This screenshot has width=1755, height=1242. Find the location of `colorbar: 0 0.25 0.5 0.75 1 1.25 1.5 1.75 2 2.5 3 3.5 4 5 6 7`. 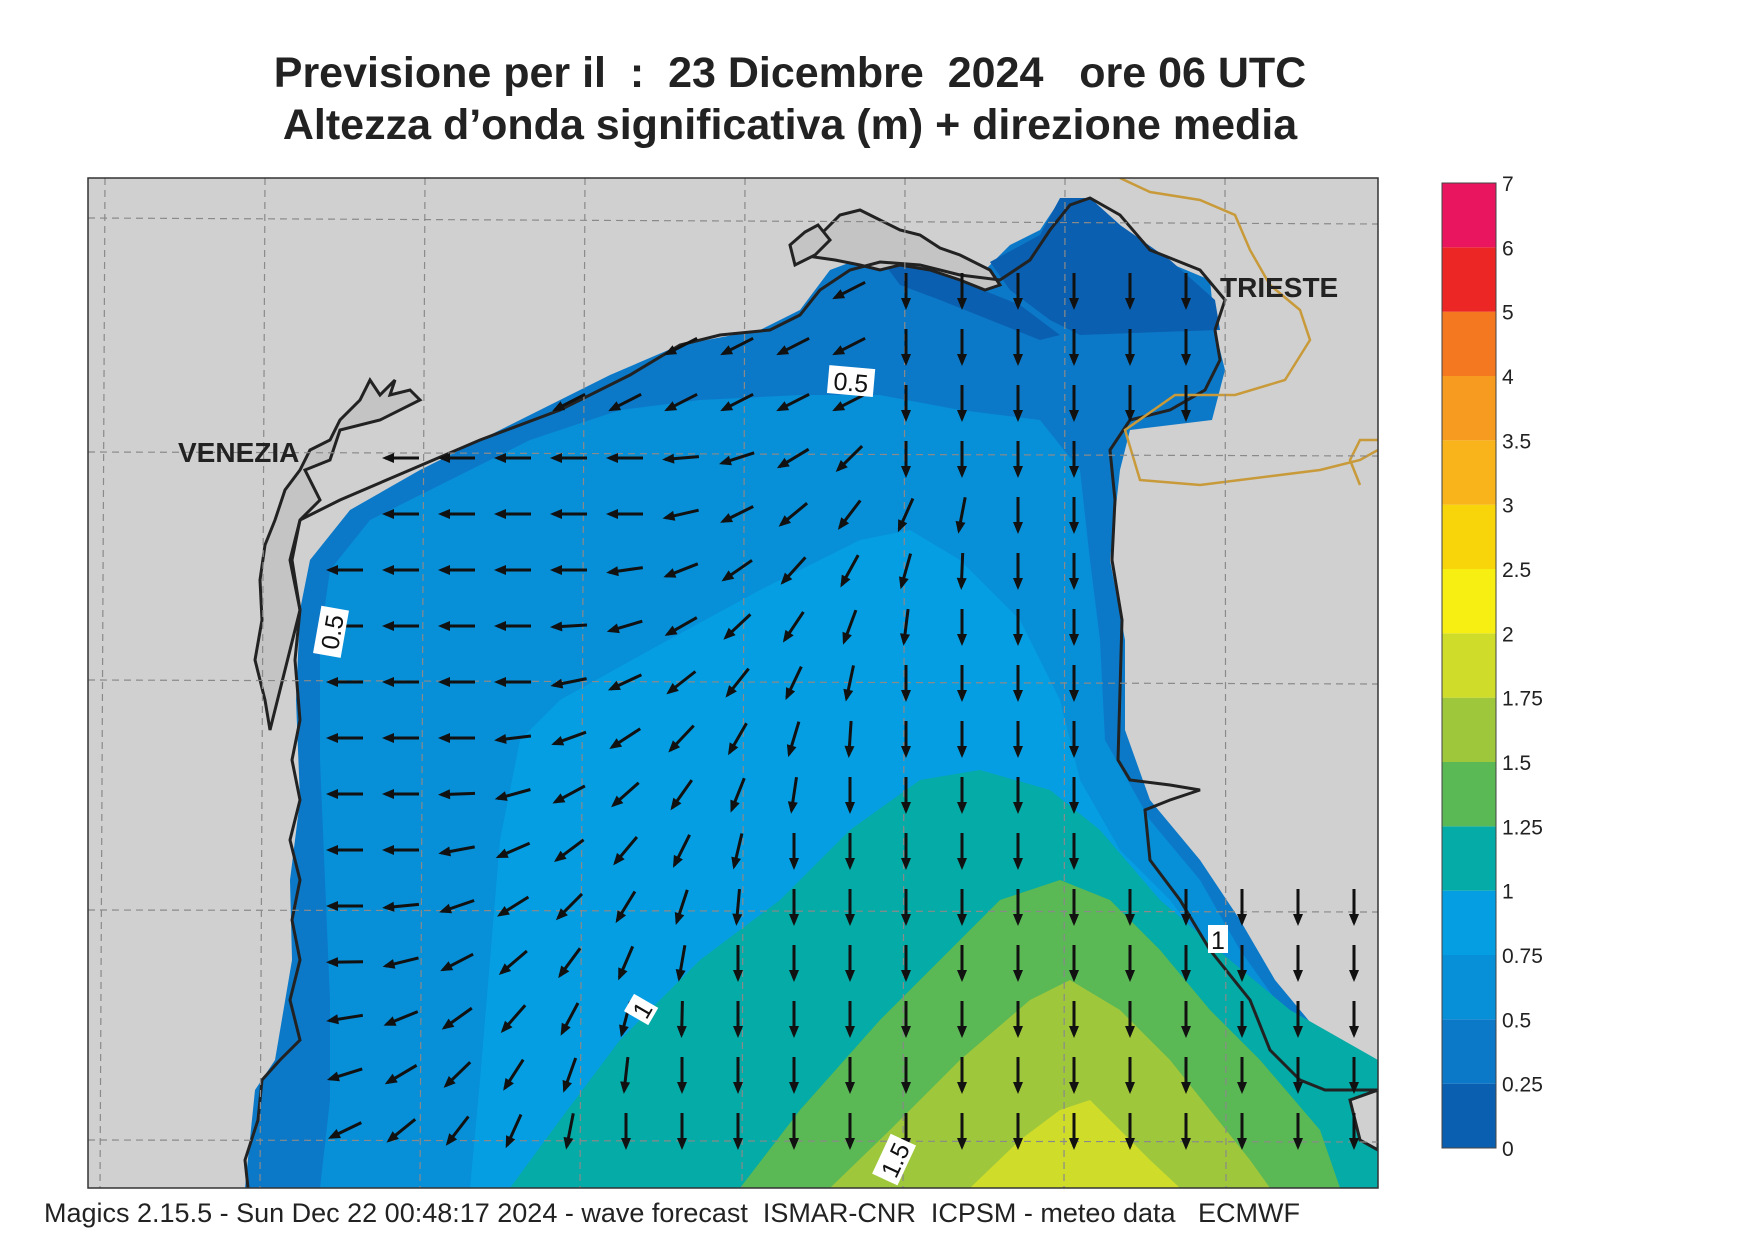

colorbar: 0 0.25 0.5 0.75 1 1.25 1.5 1.75 2 2.5 3 3.5 4 5 6 7 is located at coordinates (1492, 667).